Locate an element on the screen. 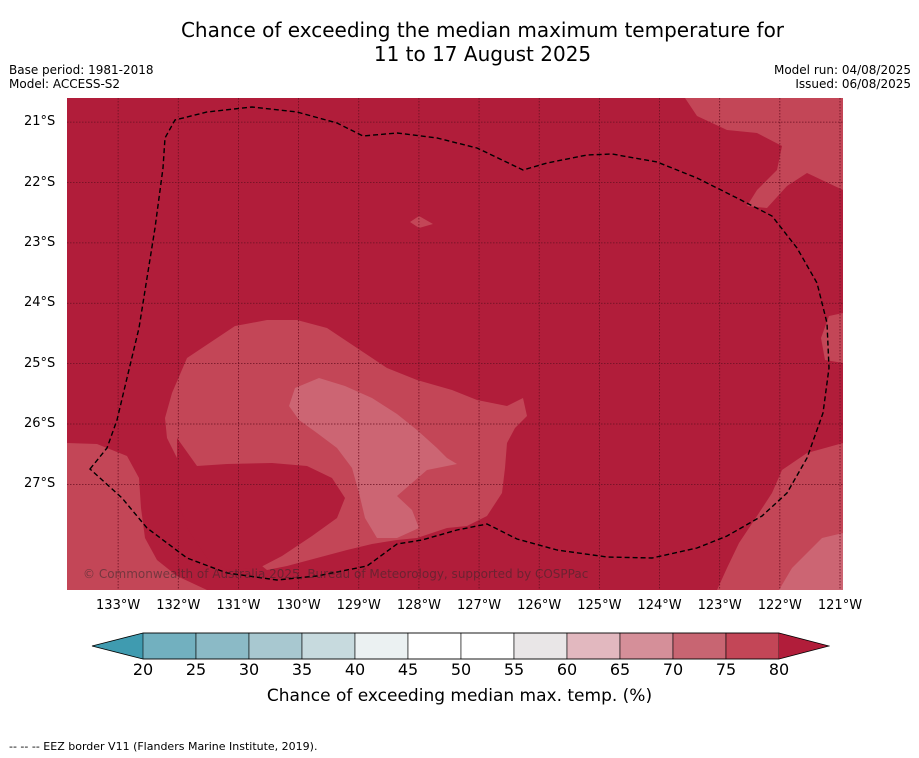 This screenshot has height=758, width=919. region-70-80-northeast is located at coordinates (764, 153).